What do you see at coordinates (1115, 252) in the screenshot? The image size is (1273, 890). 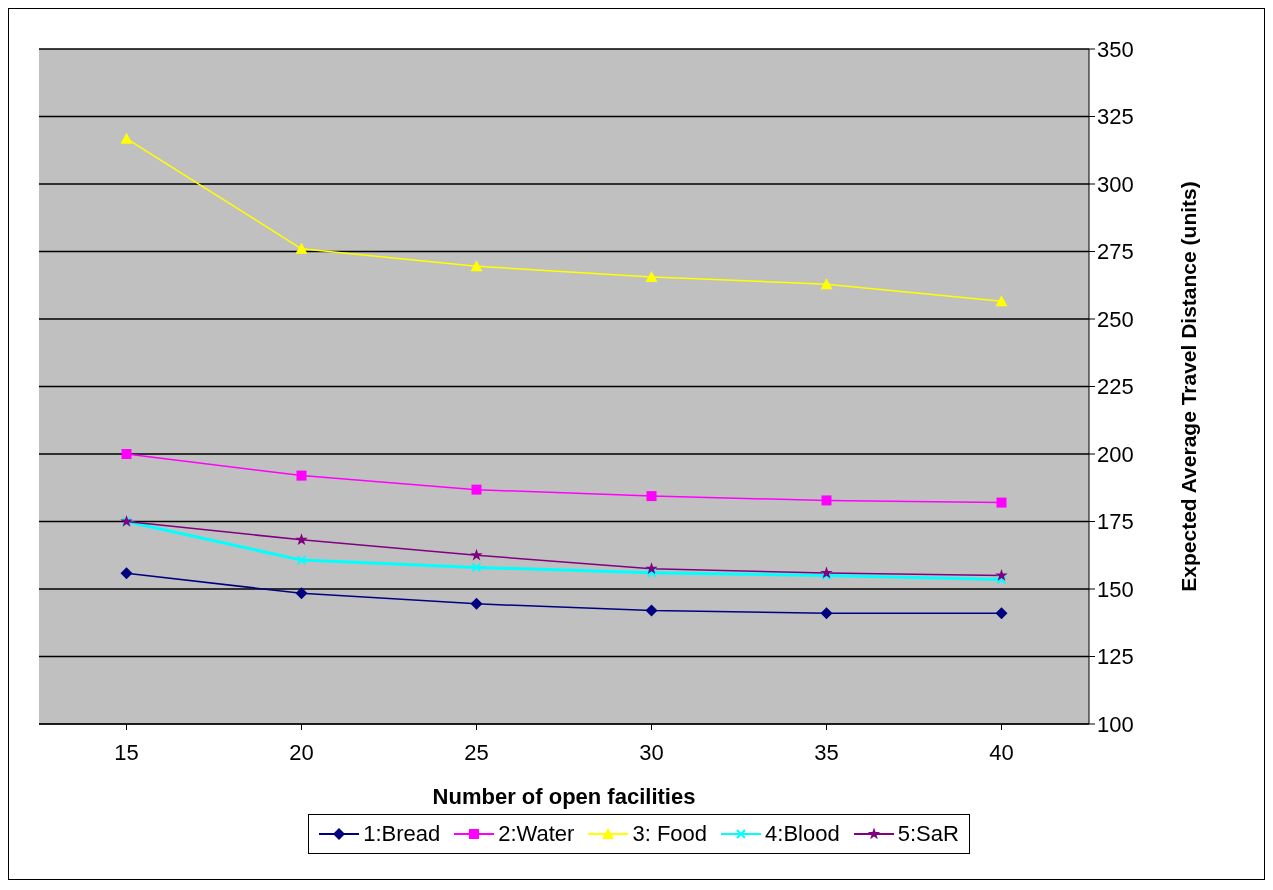 I see `y-tick-label: 275` at bounding box center [1115, 252].